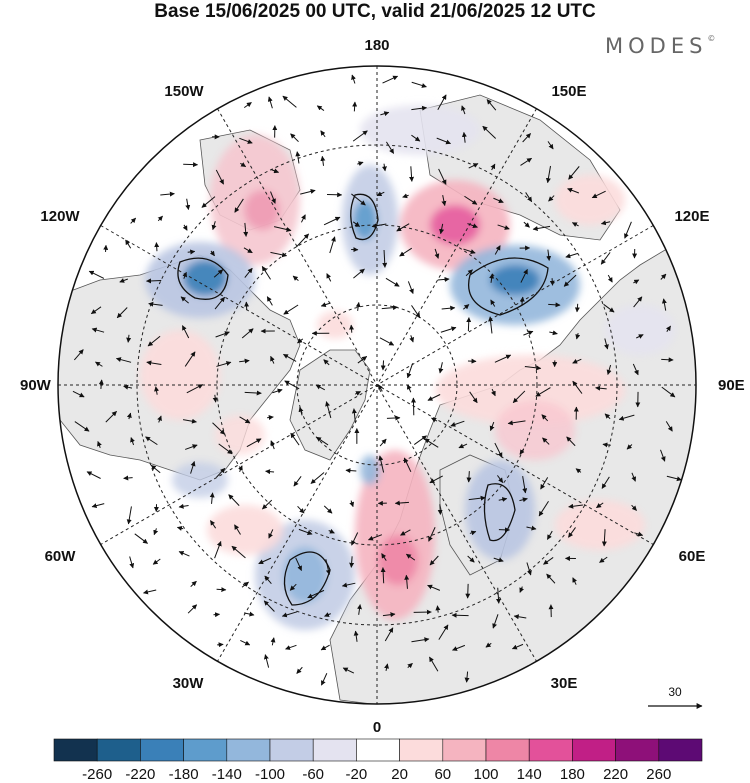 The width and height of the screenshot is (750, 783). Describe the element at coordinates (376, 45) in the screenshot. I see `lon-label-180: 180` at that location.